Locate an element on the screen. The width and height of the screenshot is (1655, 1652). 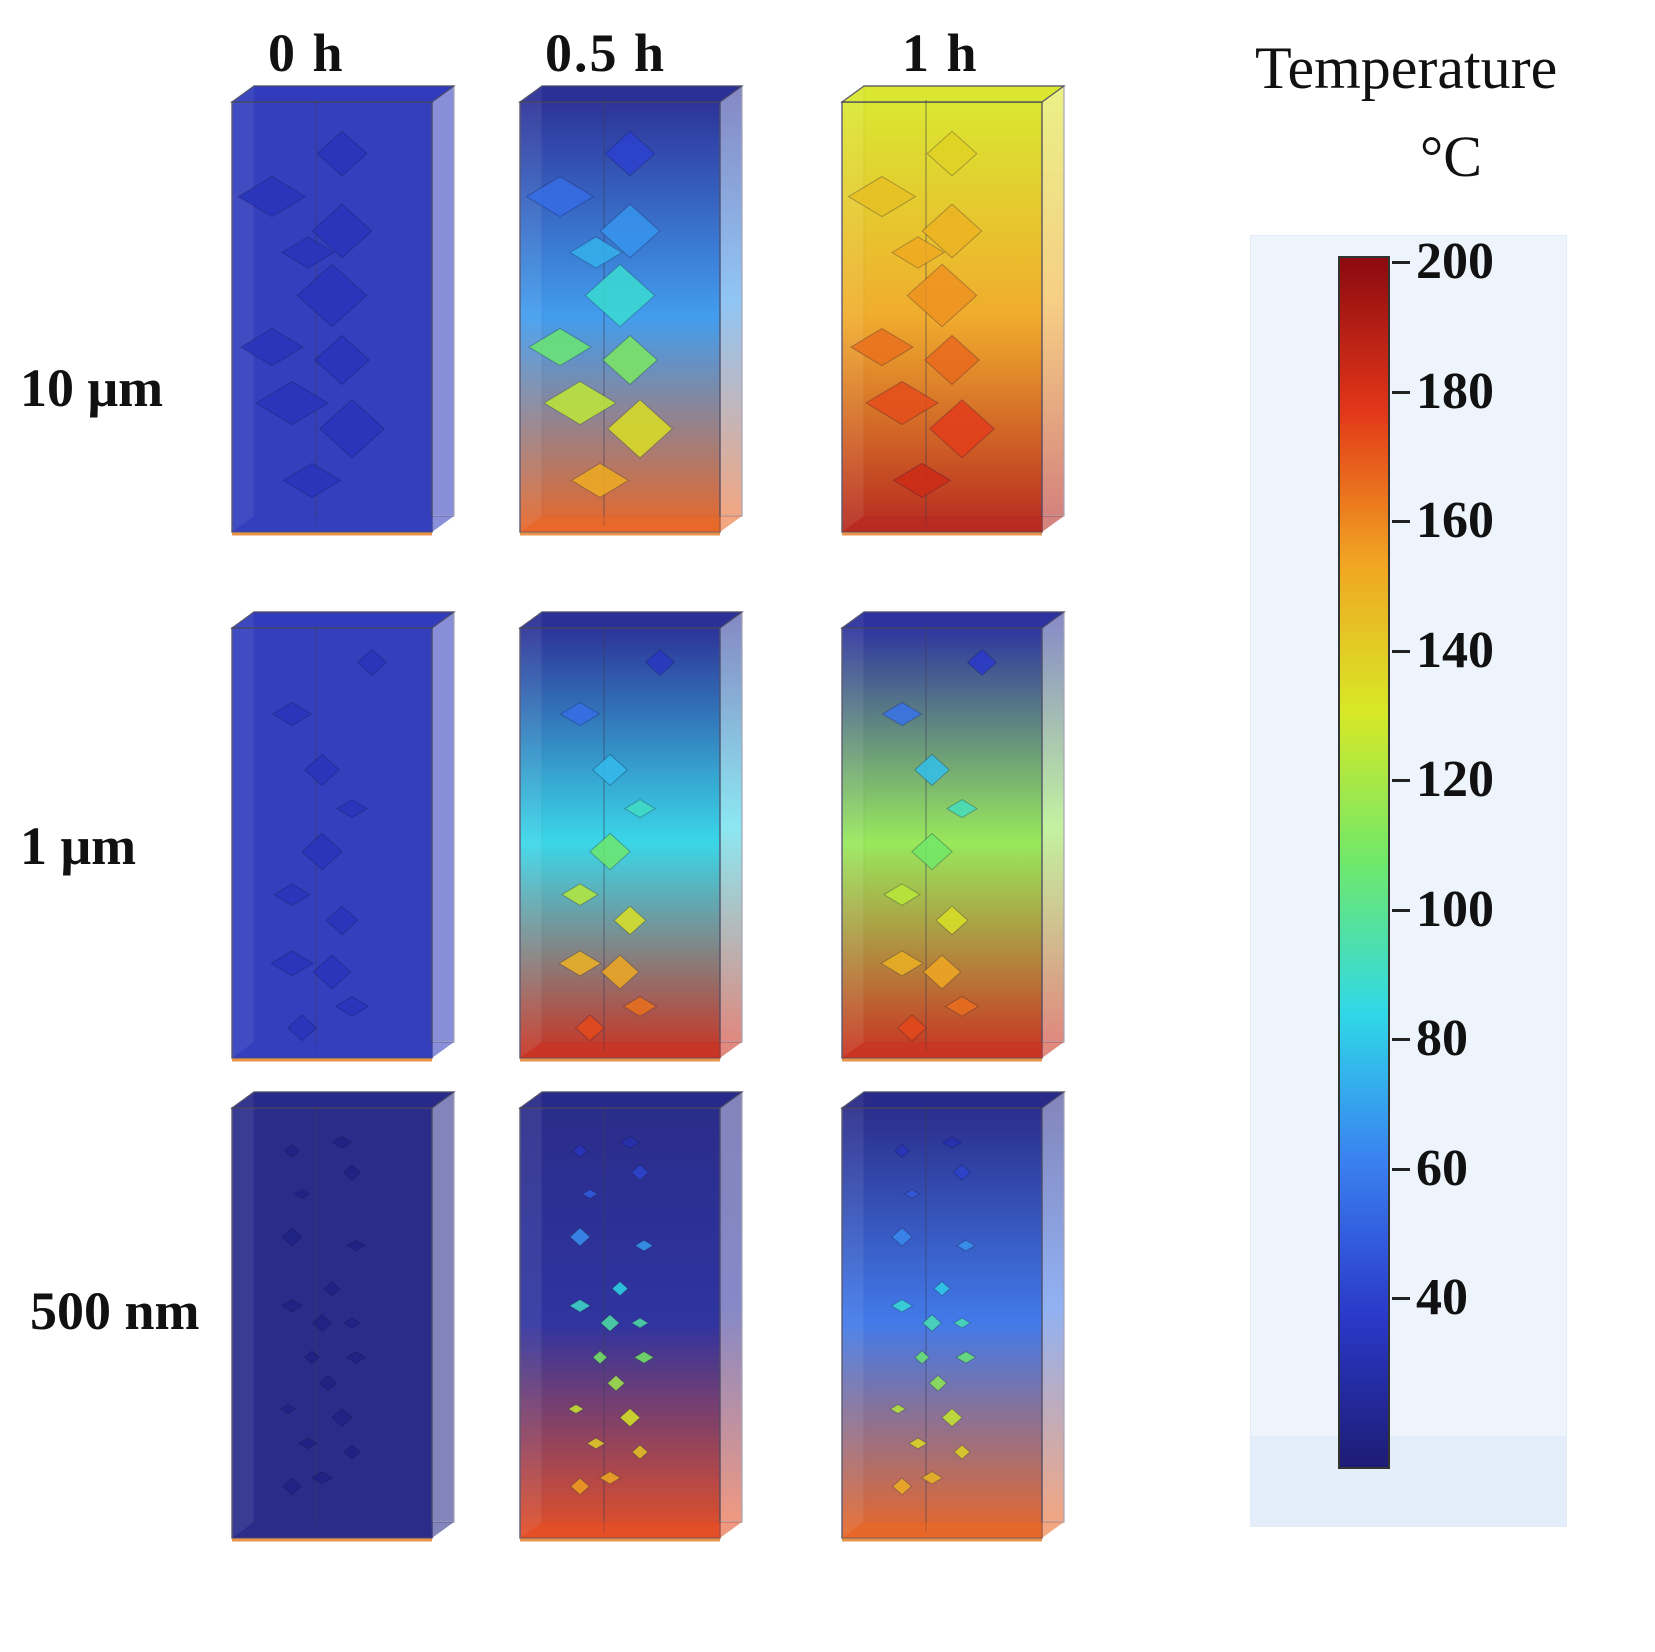
simulation-box-r1-c2 is located at coordinates (953, 836).